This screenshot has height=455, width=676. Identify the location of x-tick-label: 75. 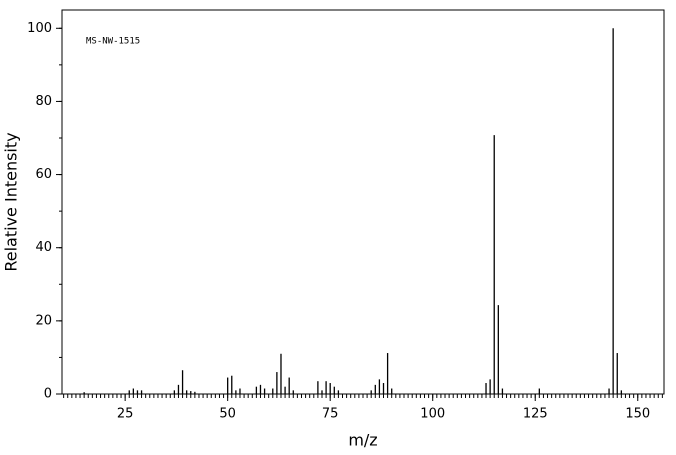
(330, 414).